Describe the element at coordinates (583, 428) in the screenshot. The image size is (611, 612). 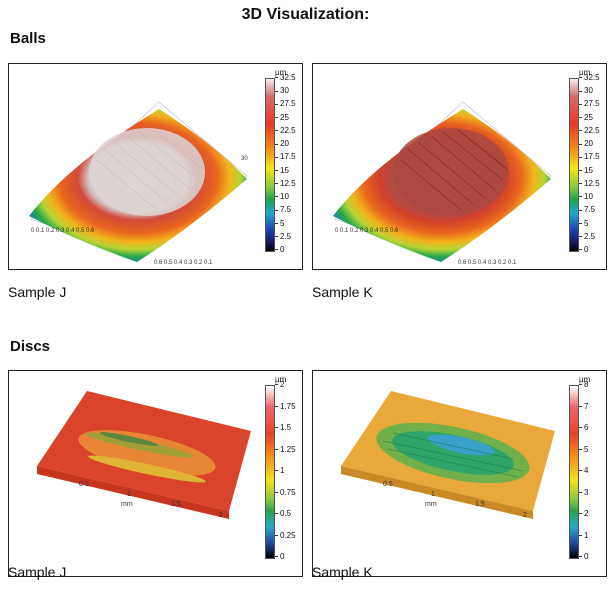
I see `colorbar-tick-label: 6` at that location.